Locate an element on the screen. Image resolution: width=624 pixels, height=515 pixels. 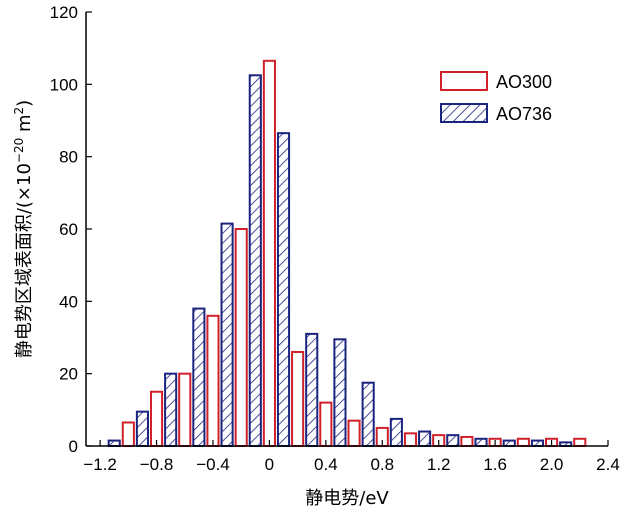
y-tick-label: 0 is located at coordinates (73, 446).